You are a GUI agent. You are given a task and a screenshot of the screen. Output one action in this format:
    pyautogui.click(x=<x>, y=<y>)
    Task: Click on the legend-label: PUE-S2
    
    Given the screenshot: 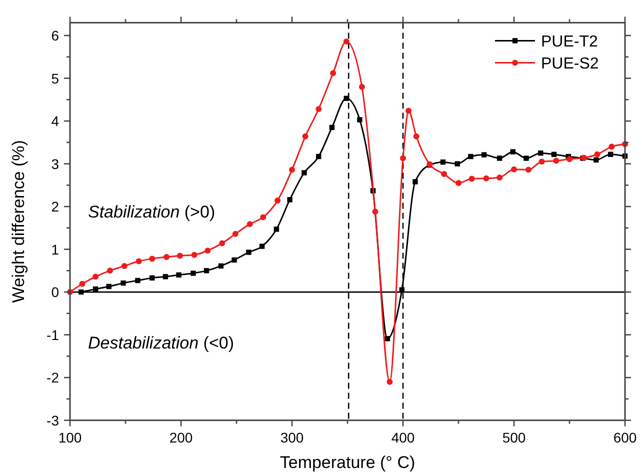 What is the action you would take?
    pyautogui.click(x=570, y=64)
    